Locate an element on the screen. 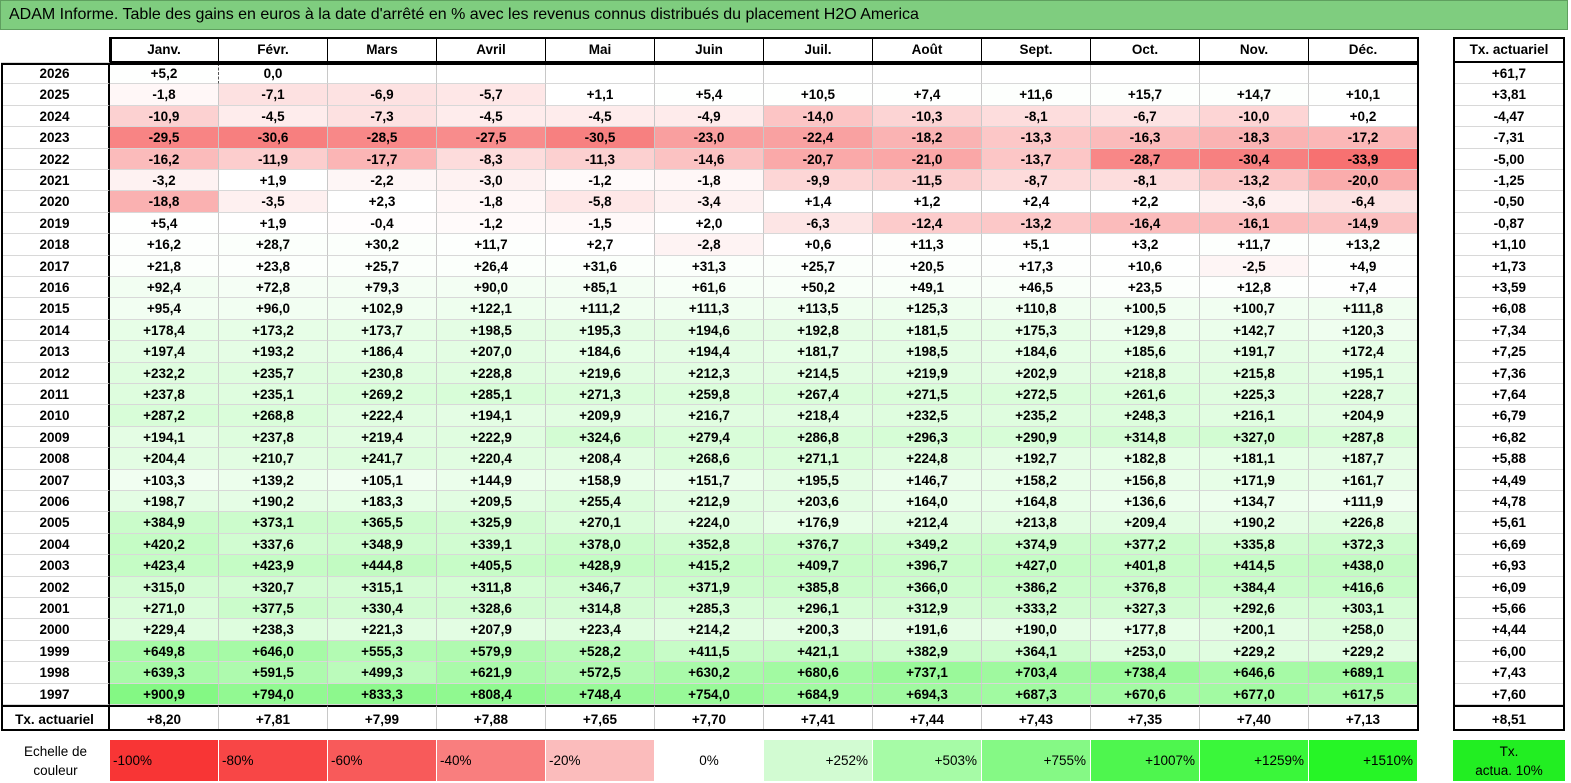 The image size is (1571, 783). year-label: 2016 is located at coordinates (55, 288).